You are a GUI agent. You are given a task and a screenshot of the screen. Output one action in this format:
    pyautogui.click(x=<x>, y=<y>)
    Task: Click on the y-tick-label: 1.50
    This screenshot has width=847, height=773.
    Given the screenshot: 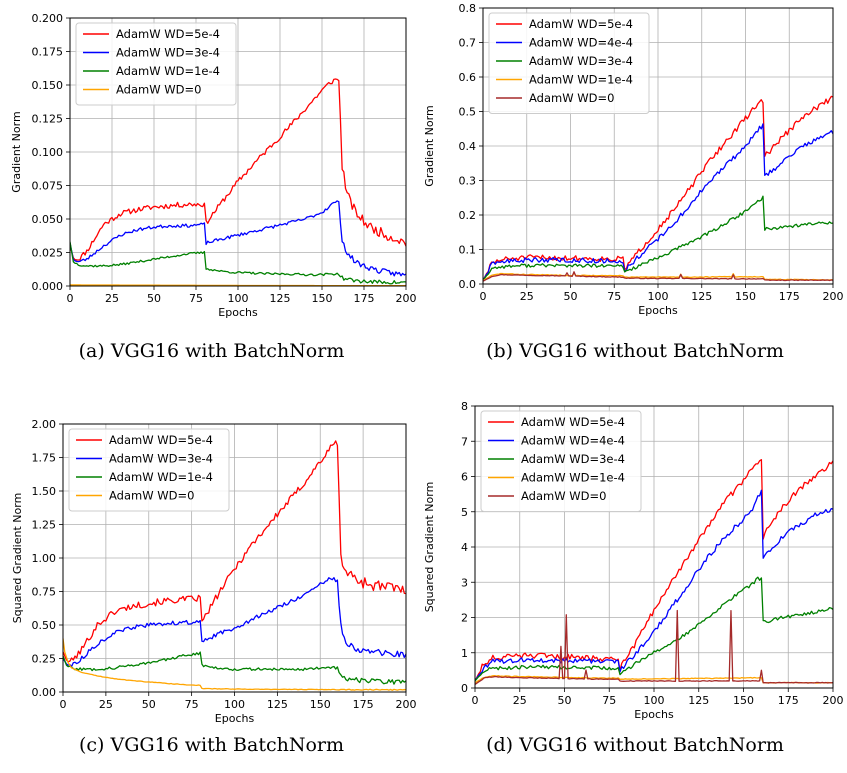 What is the action you would take?
    pyautogui.click(x=44, y=491)
    